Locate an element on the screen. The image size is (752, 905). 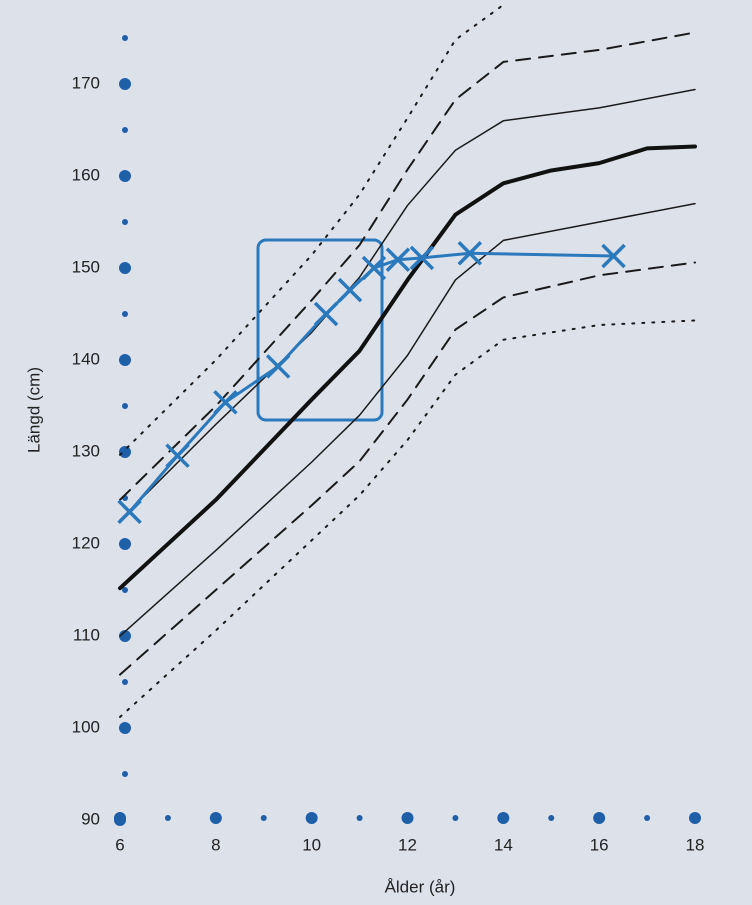
y-axis-label: Längd (cm) is located at coordinates (33, 410).